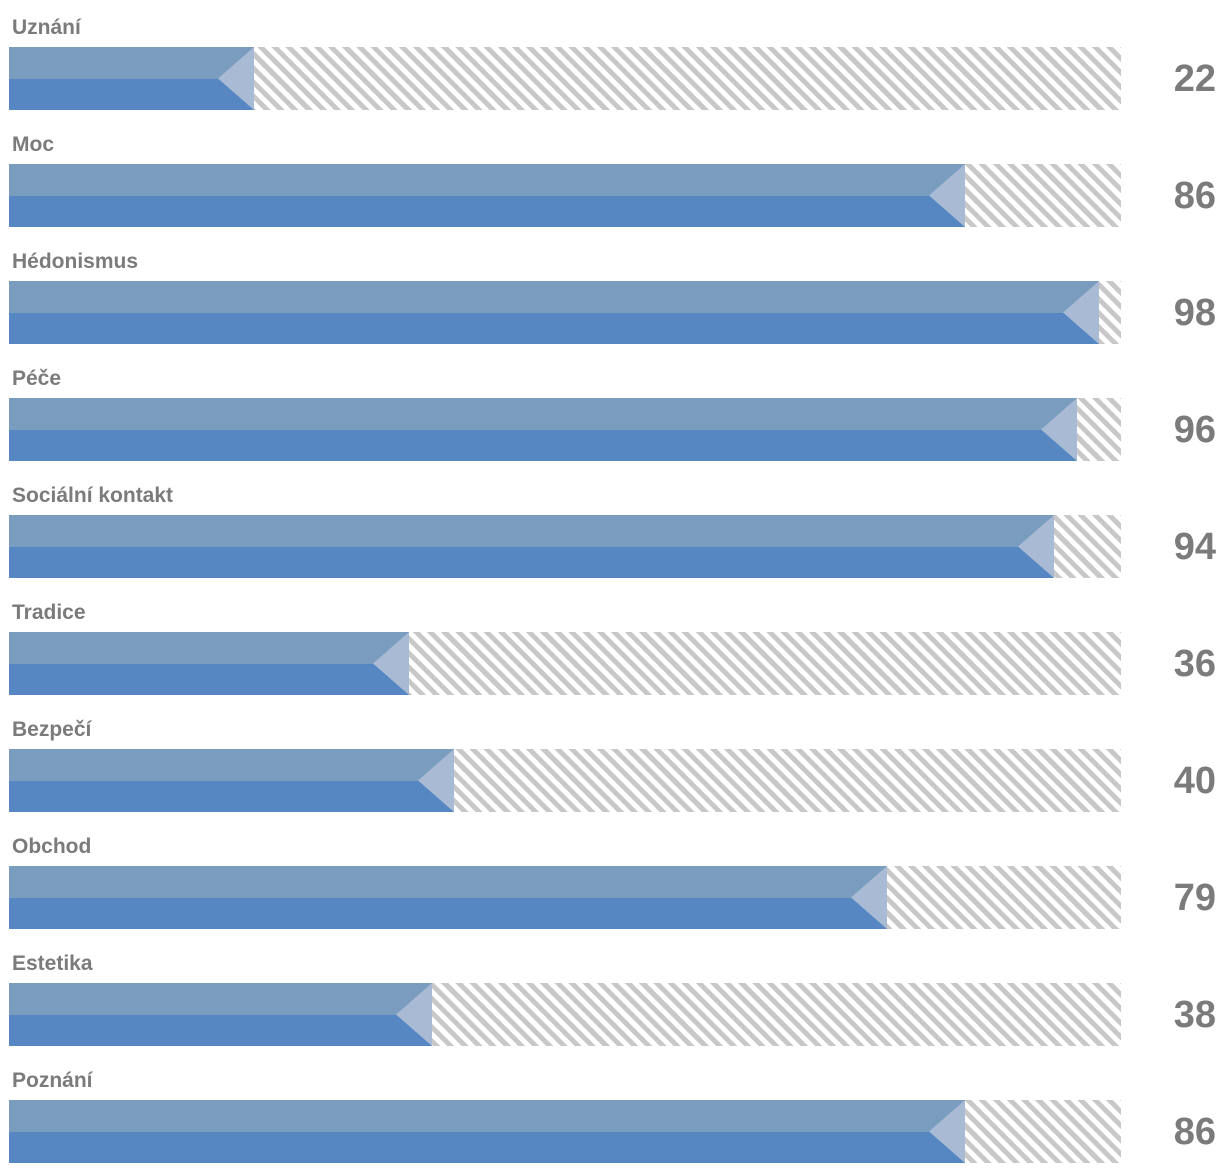  I want to click on category-label: Bezpečí, so click(52, 729).